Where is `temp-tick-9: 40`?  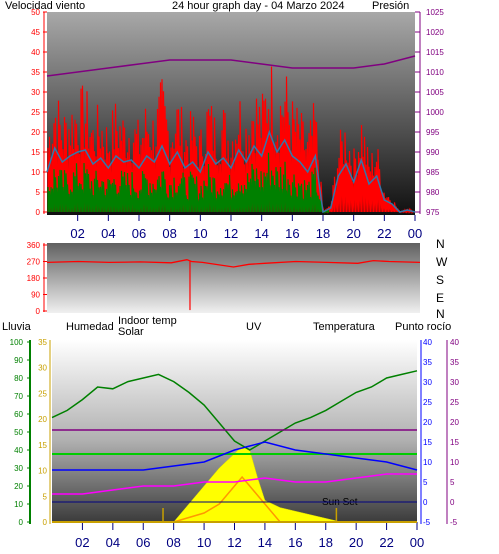
temp-tick-9: 40 is located at coordinates (427, 342).